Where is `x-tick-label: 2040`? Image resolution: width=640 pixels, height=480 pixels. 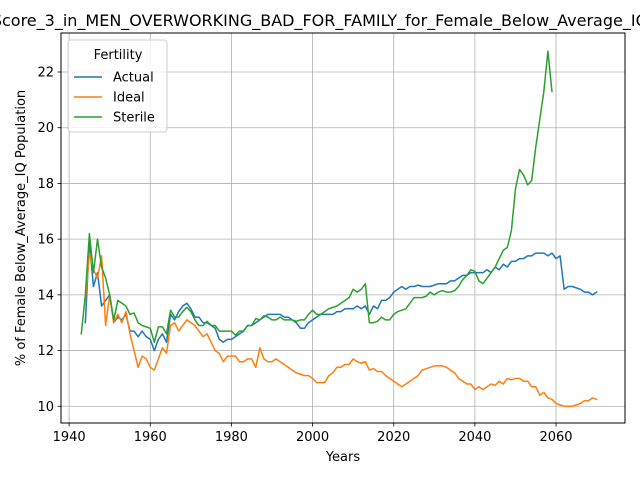
x-tick-label: 2040 is located at coordinates (474, 437).